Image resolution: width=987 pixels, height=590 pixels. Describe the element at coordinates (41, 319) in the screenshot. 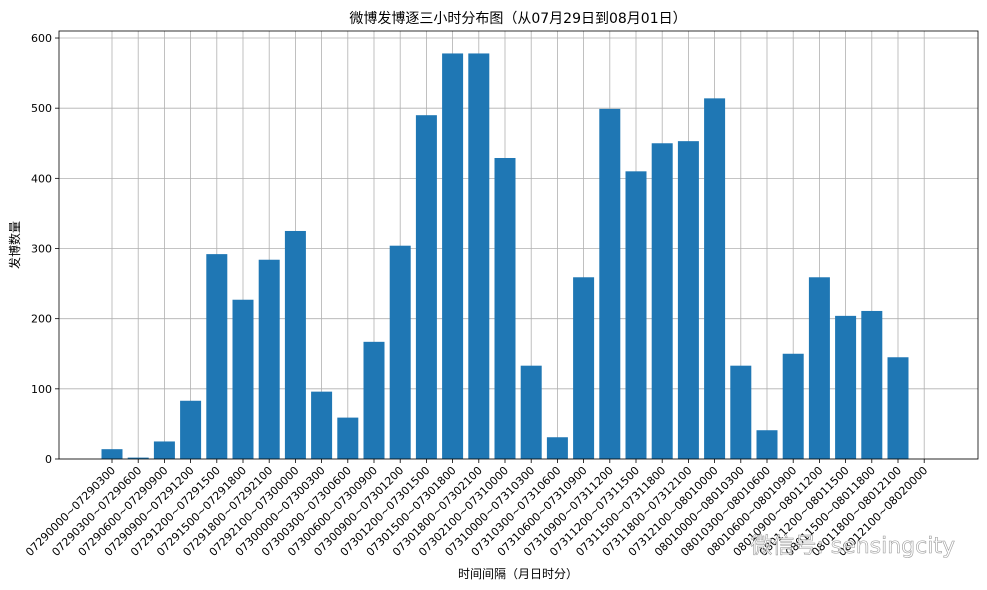

I see `y-tick-label: 200` at that location.